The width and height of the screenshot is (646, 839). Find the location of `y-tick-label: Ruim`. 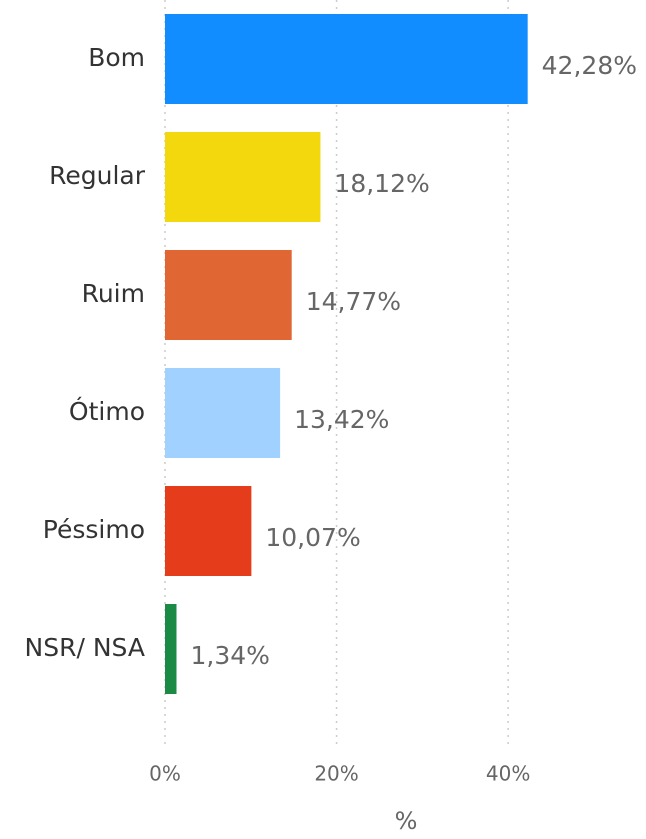

y-tick-label: Ruim is located at coordinates (113, 293).